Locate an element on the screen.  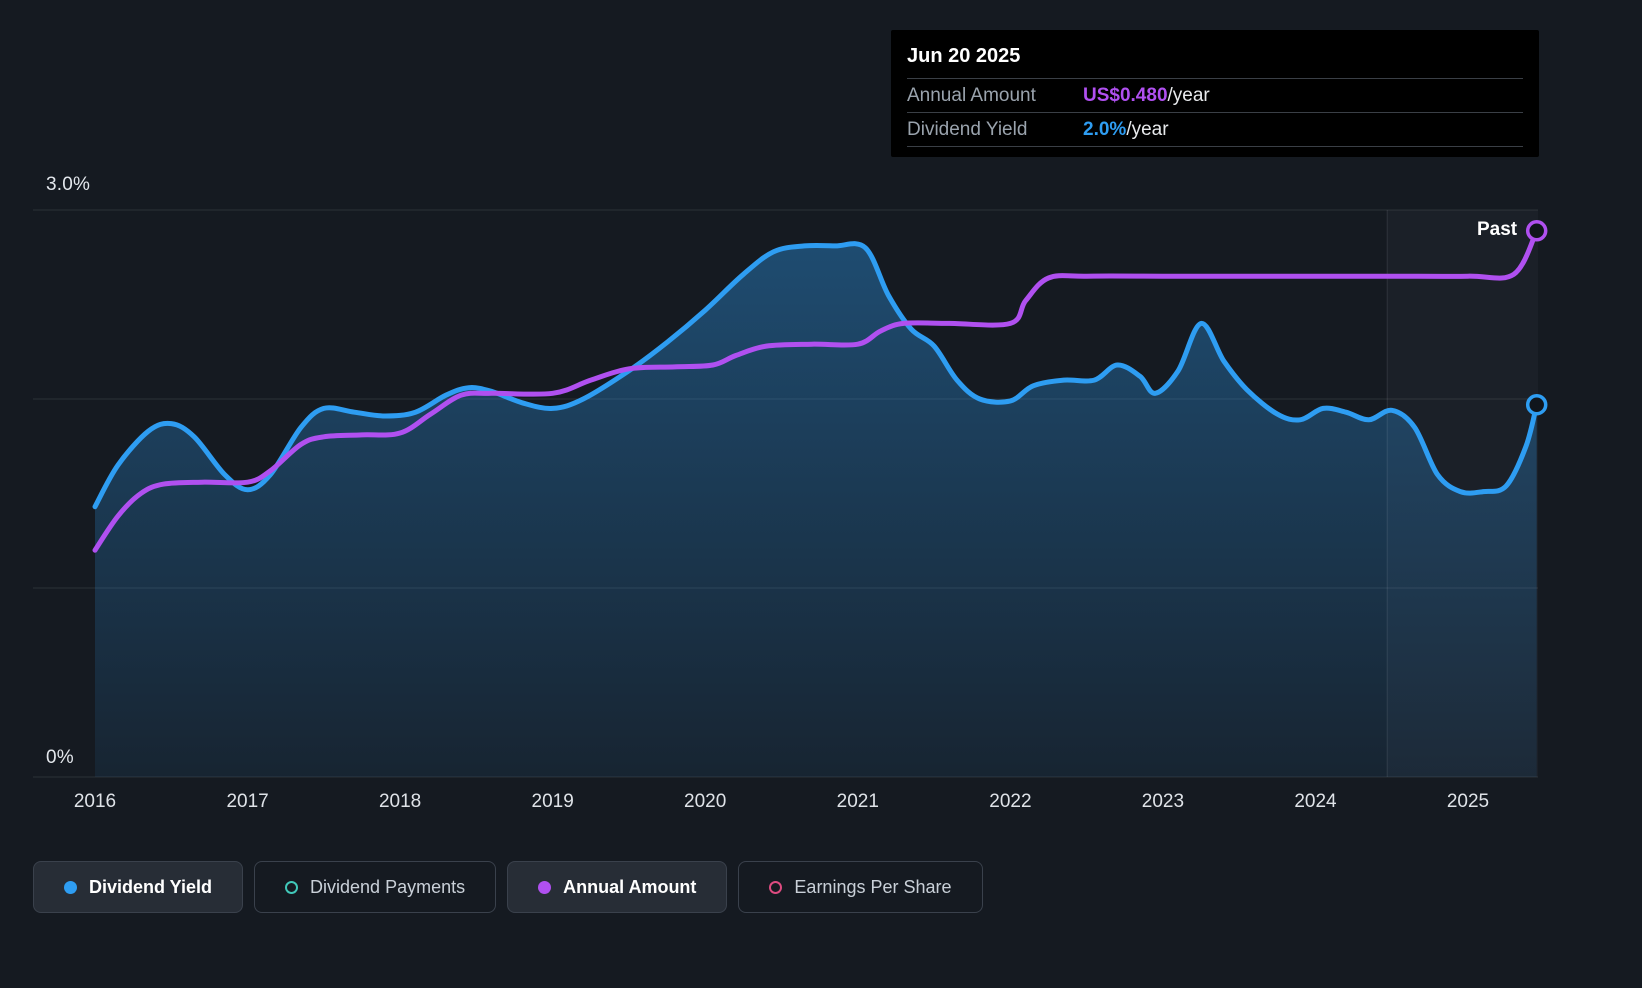
dividend-yield-marker-icon is located at coordinates (70, 887).